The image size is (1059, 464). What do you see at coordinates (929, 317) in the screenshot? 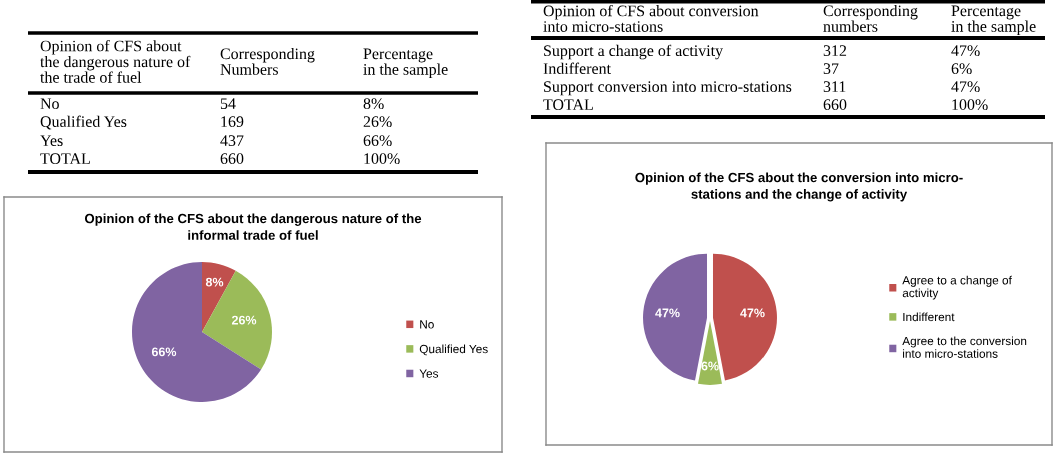
I see `legend-label: Indifferent` at bounding box center [929, 317].